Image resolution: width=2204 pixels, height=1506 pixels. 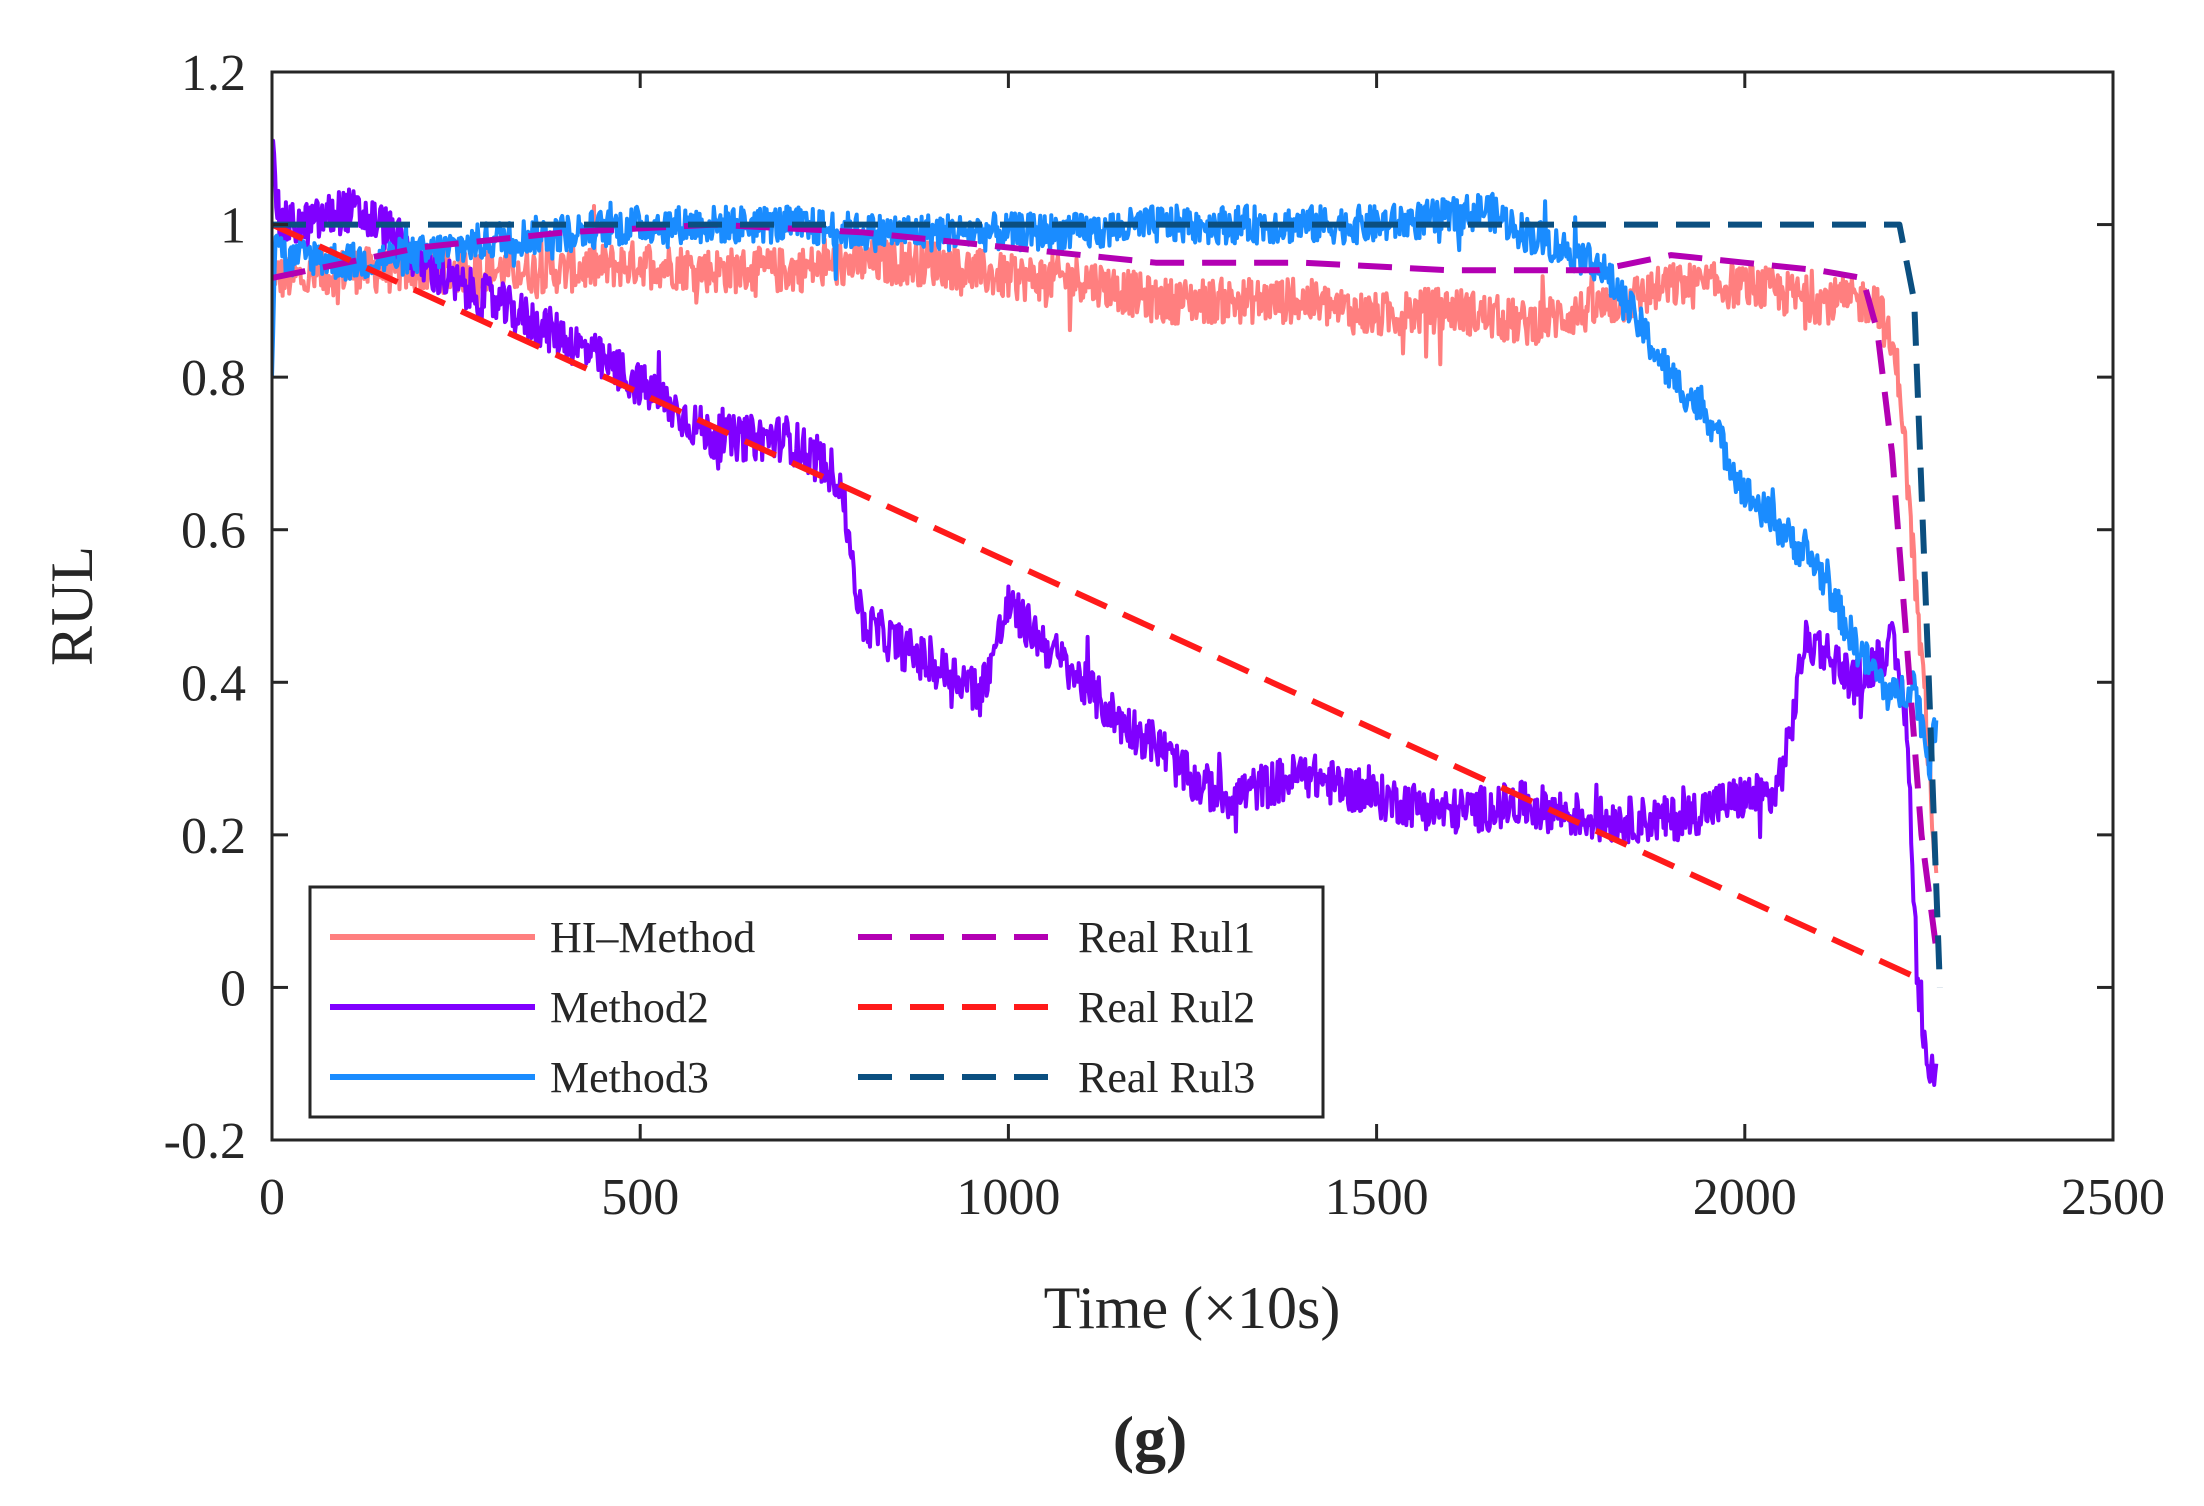 I want to click on y-tick-label: 0.4, so click(x=213, y=683).